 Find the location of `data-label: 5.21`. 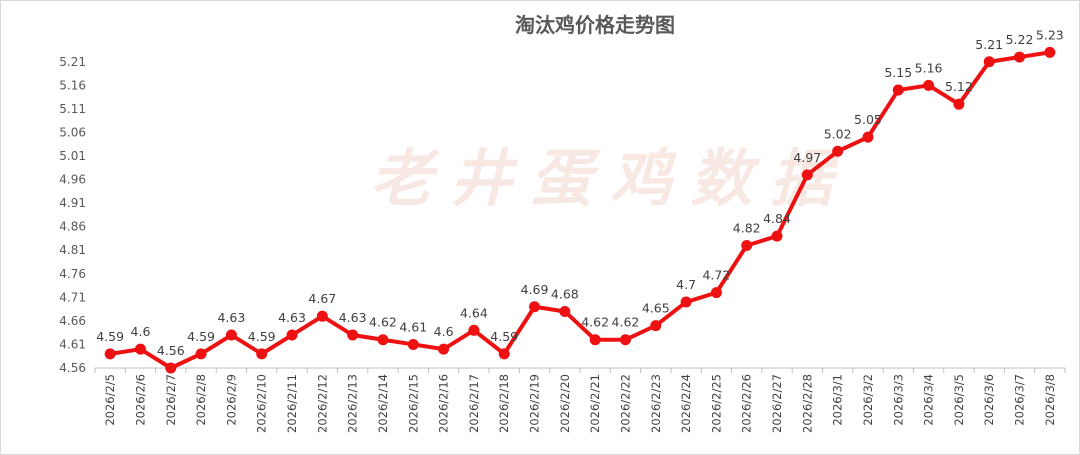

data-label: 5.21 is located at coordinates (989, 44).